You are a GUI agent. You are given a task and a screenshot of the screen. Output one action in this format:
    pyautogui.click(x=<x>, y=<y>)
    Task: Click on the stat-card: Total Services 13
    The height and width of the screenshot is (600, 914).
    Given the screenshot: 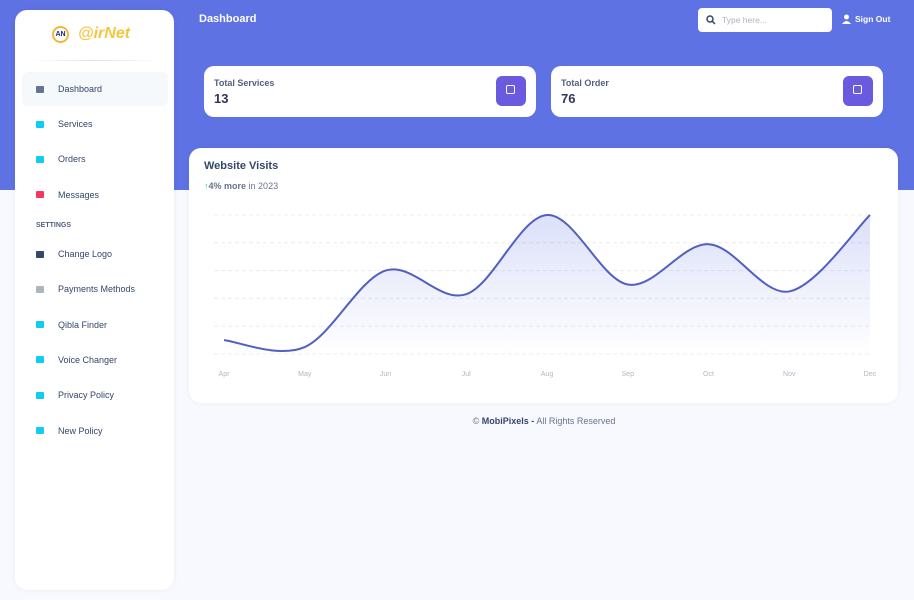 What is the action you would take?
    pyautogui.click(x=370, y=91)
    